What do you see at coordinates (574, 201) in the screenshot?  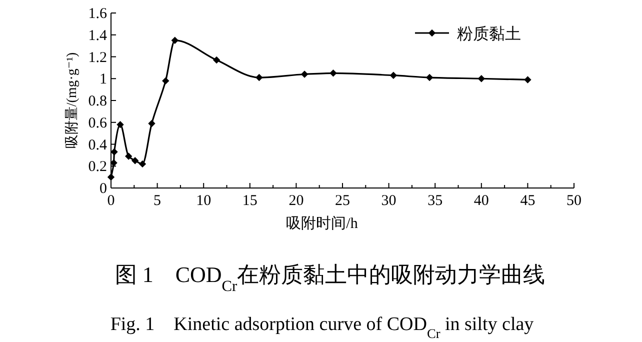 I see `x-tick-label: 50` at bounding box center [574, 201].